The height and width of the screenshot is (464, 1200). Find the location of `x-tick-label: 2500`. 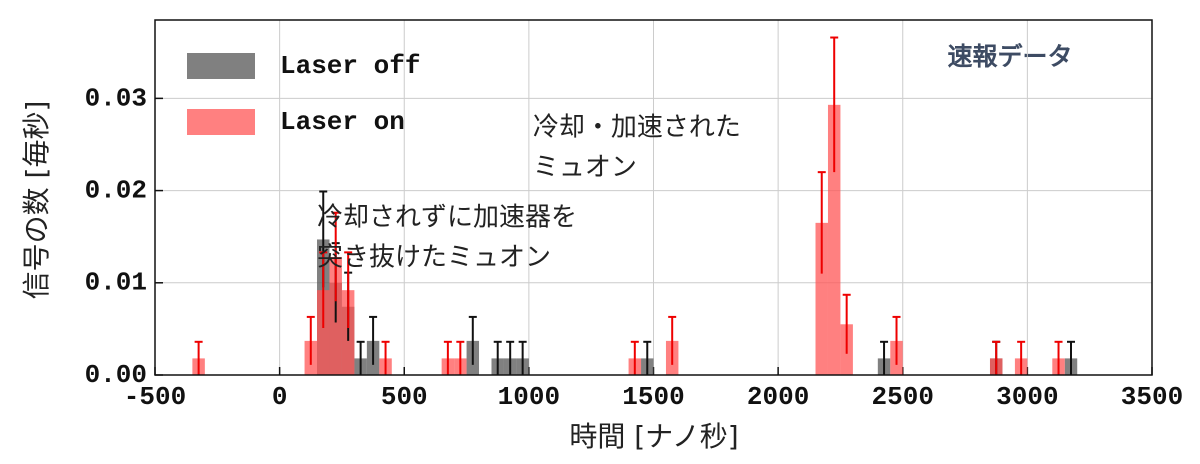

x-tick-label: 2500 is located at coordinates (903, 397).